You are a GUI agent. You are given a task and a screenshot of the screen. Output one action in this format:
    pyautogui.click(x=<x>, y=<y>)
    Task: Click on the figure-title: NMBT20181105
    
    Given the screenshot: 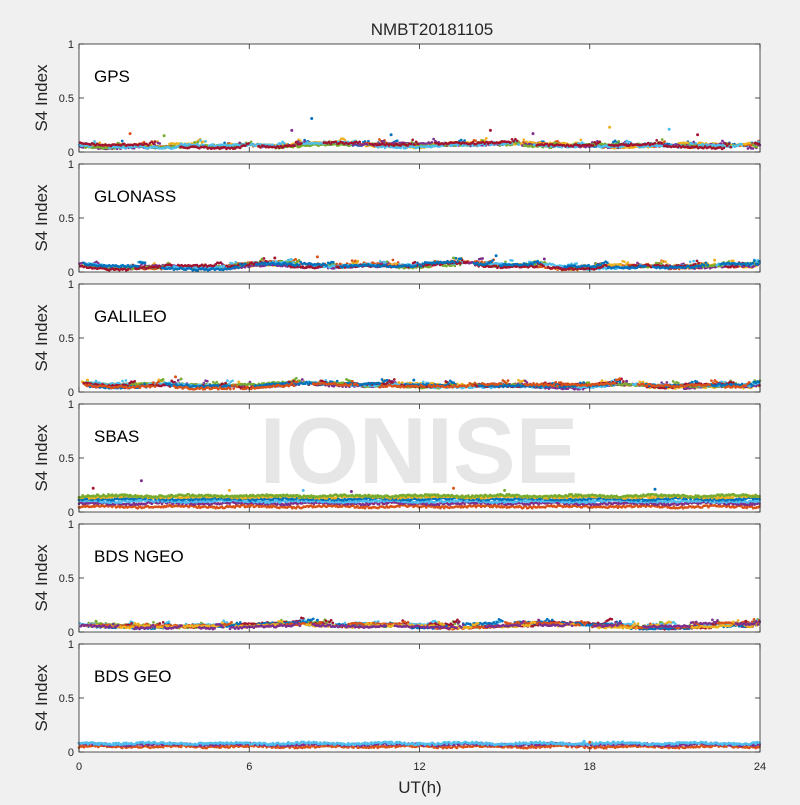 What is the action you would take?
    pyautogui.click(x=432, y=29)
    